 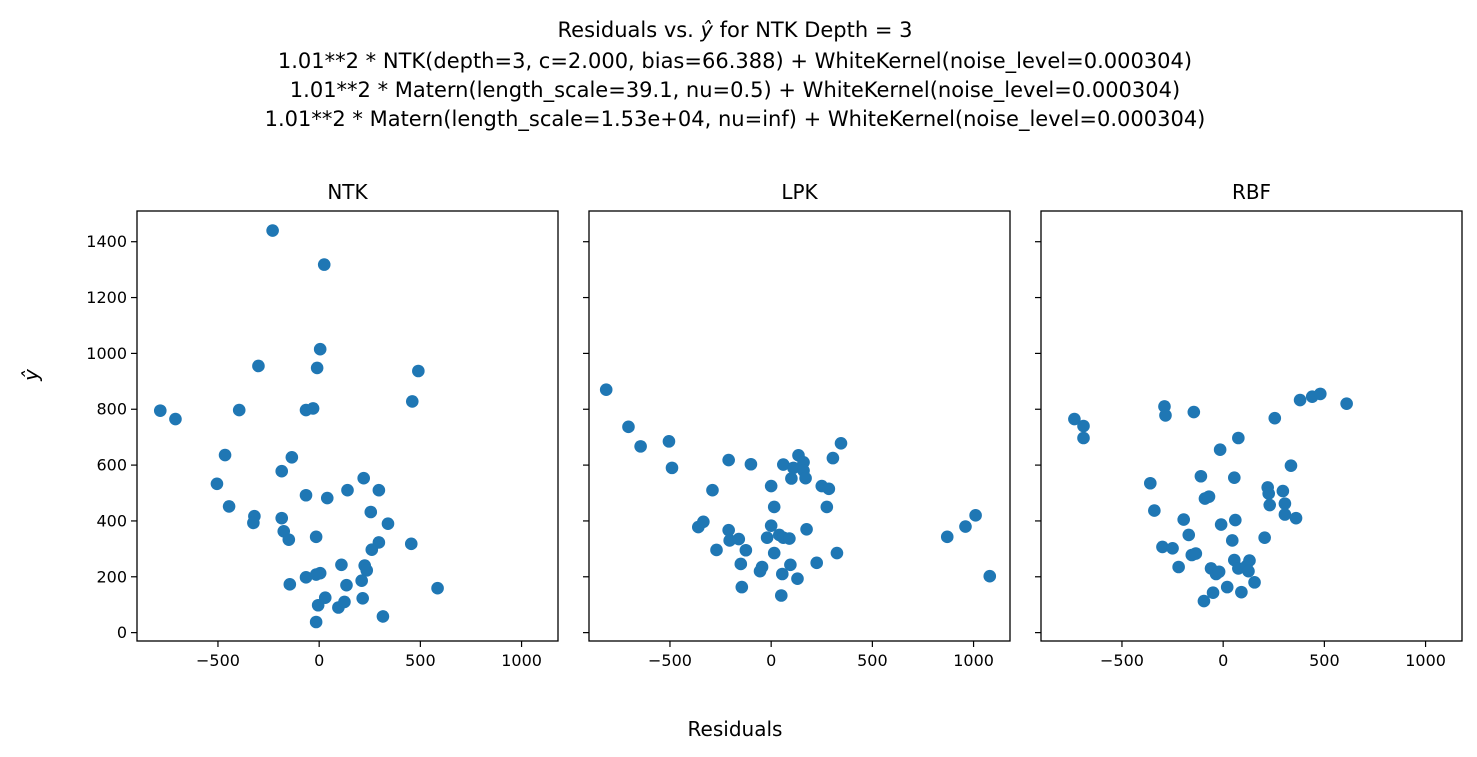 I want to click on y-axis-label: ŷ, so click(x=31, y=375).